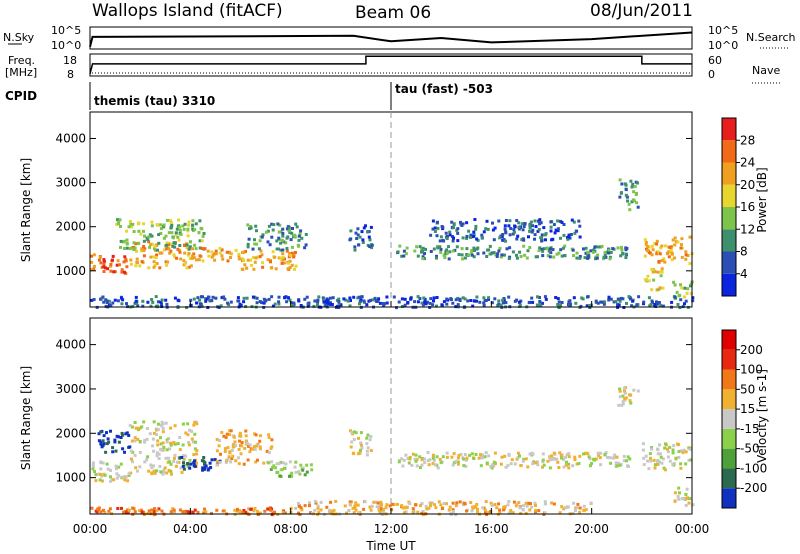 Image resolution: width=800 pixels, height=554 pixels. What do you see at coordinates (729, 173) in the screenshot?
I see `power-colorbar-swatch` at bounding box center [729, 173].